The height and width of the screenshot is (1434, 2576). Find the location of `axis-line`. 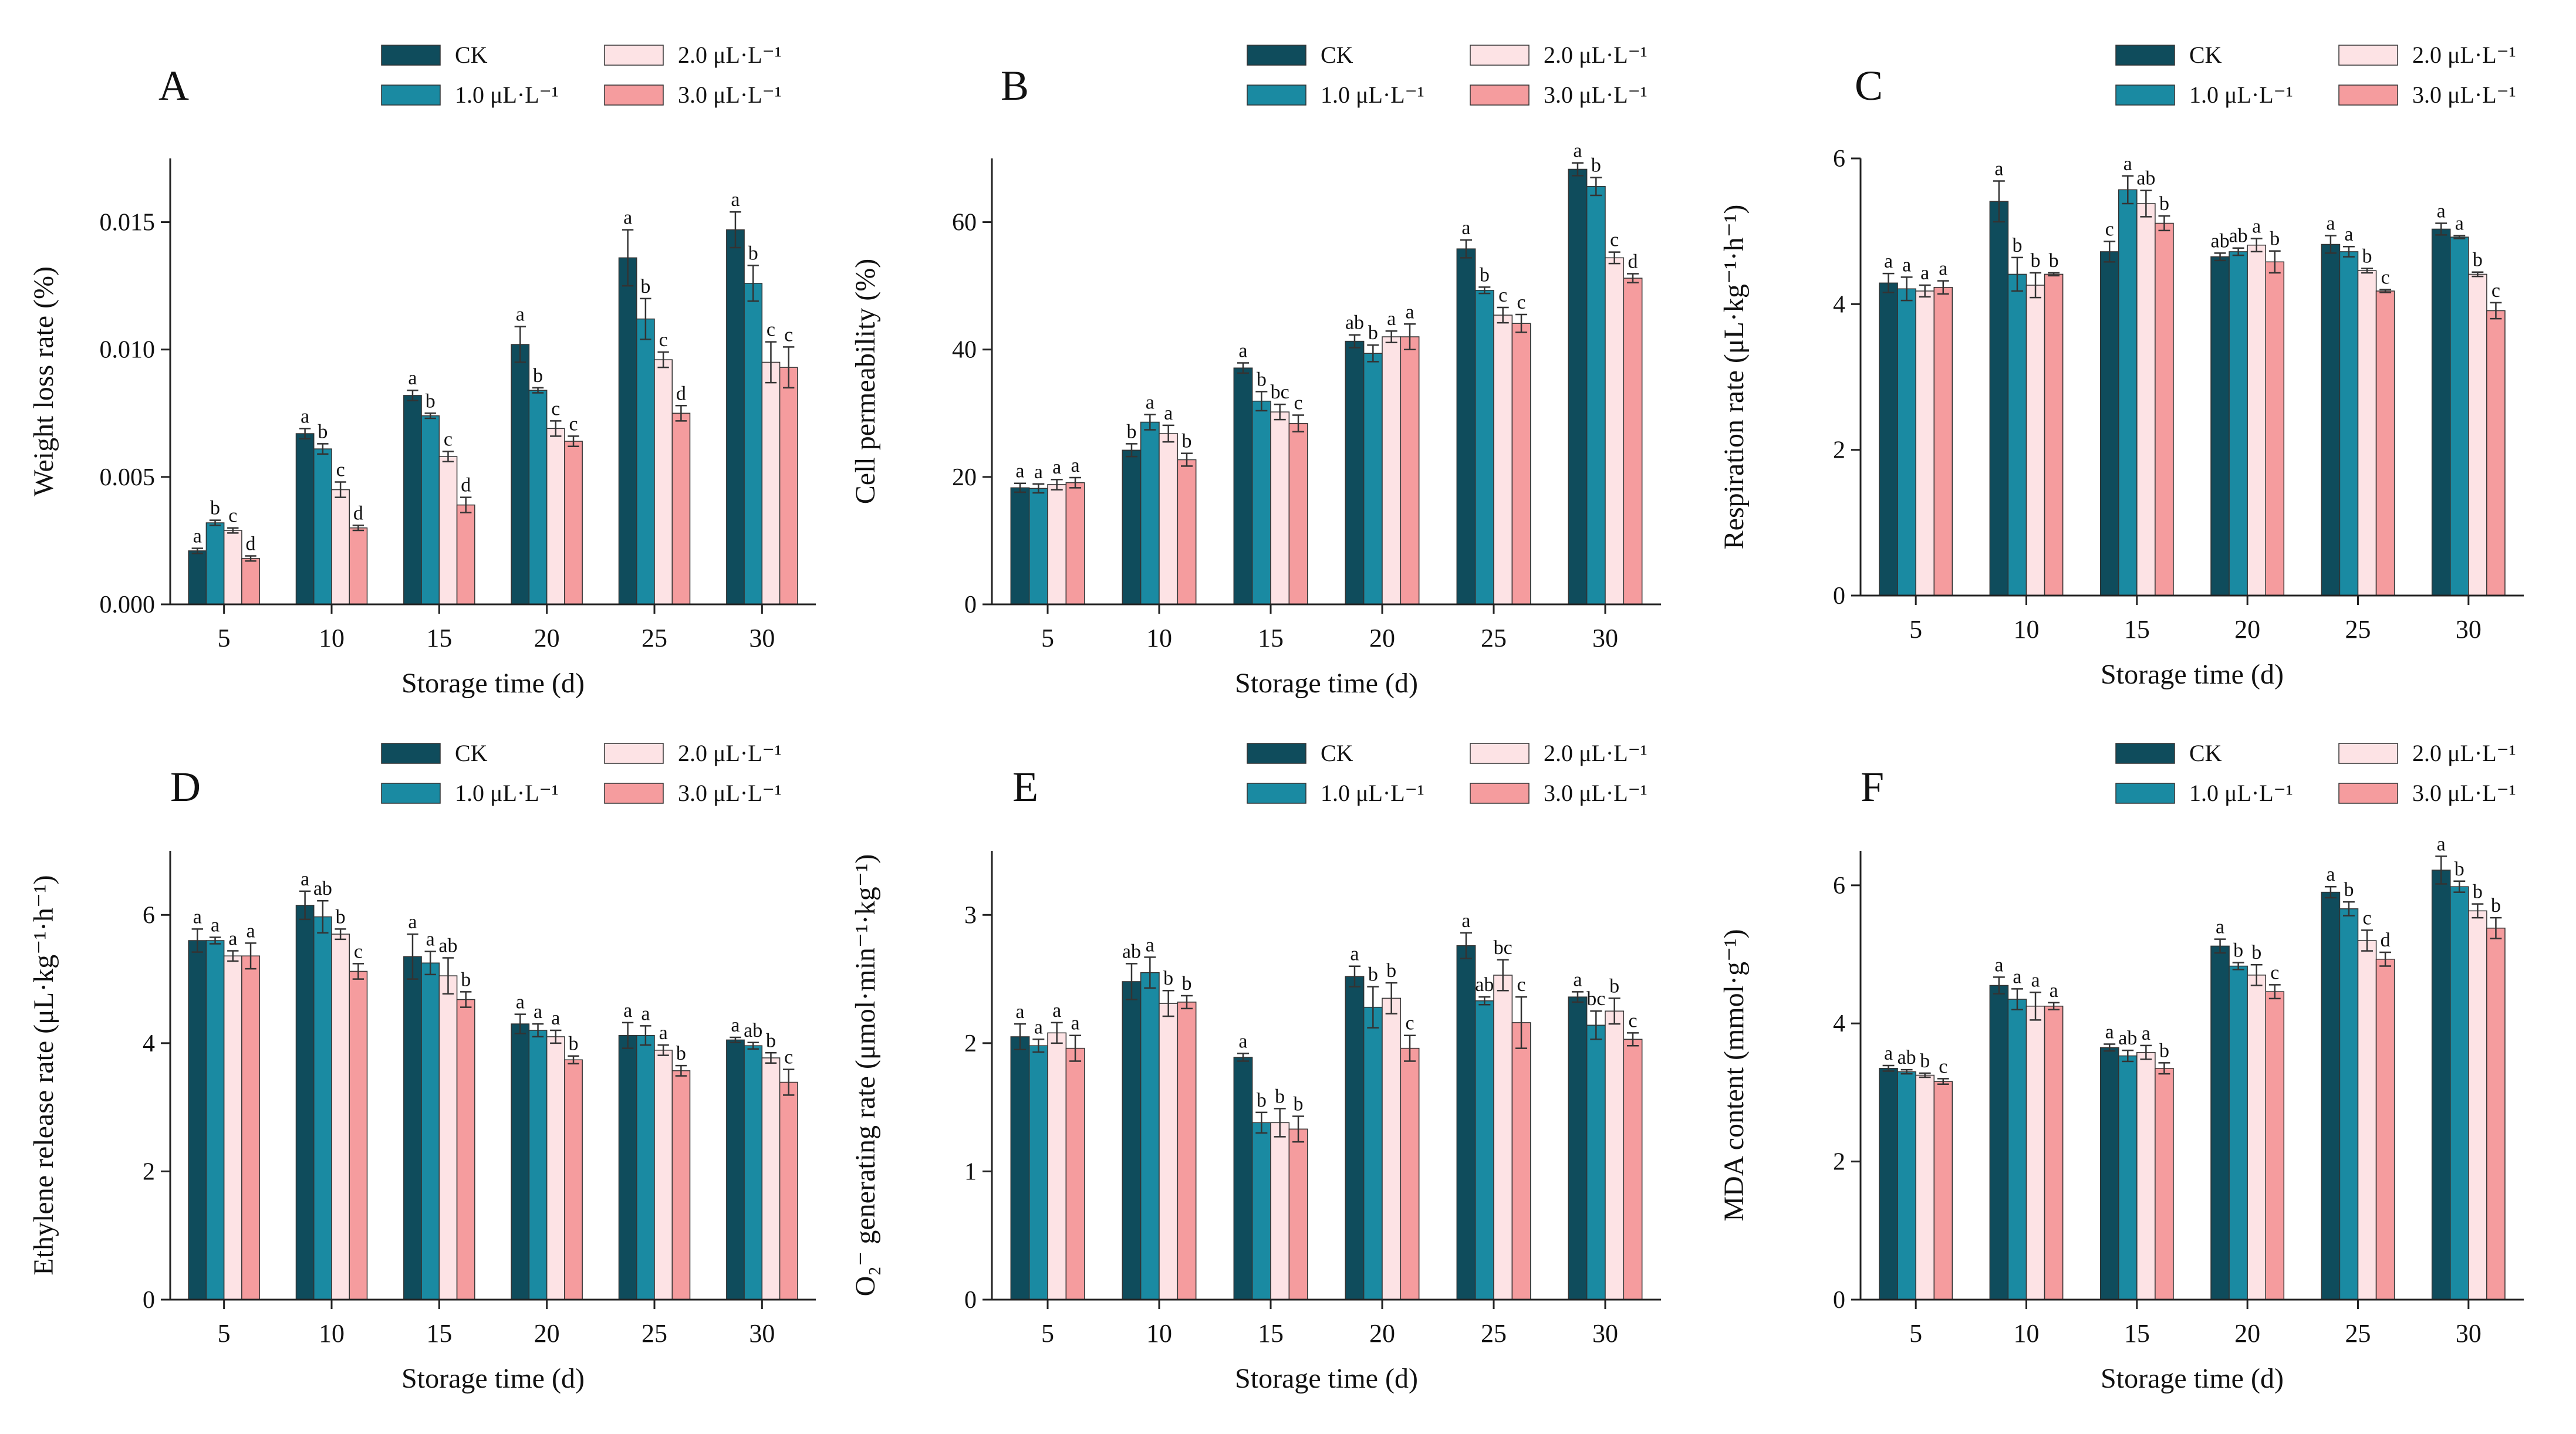

axis-line is located at coordinates (1326, 1076).